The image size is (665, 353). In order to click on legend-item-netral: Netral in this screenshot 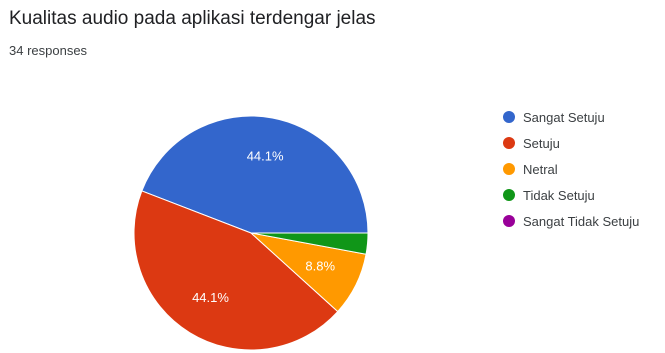, I will do `click(571, 169)`.